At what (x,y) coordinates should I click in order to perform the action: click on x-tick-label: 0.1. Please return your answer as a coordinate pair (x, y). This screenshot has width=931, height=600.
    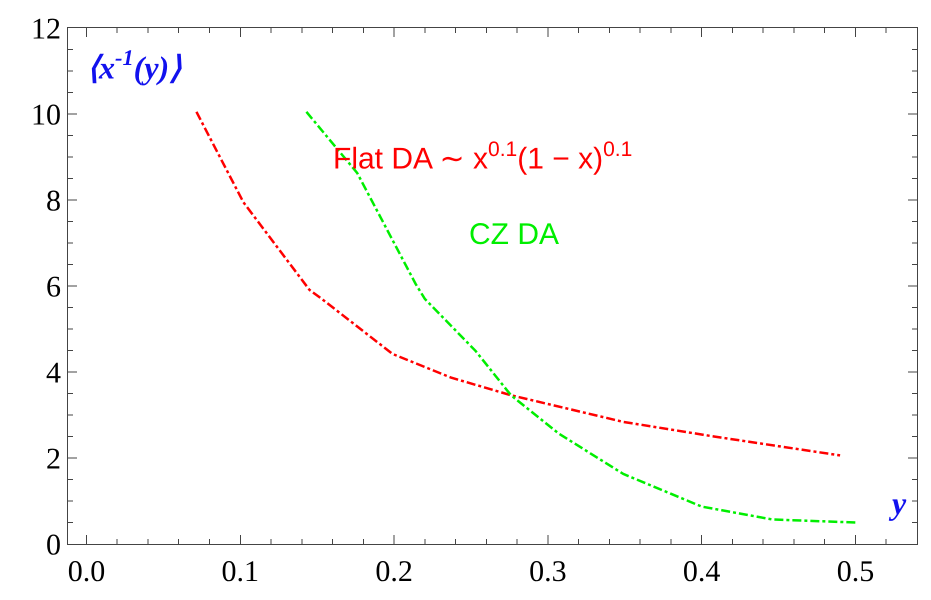
    Looking at the image, I should click on (241, 571).